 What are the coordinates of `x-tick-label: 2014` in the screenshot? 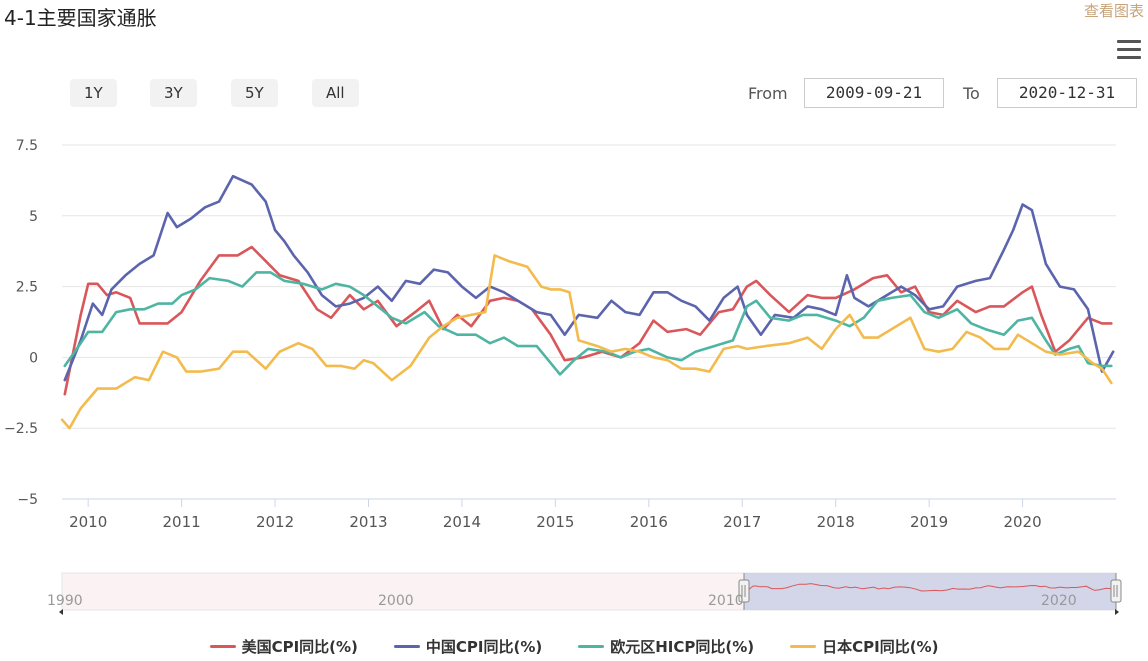 It's located at (462, 522).